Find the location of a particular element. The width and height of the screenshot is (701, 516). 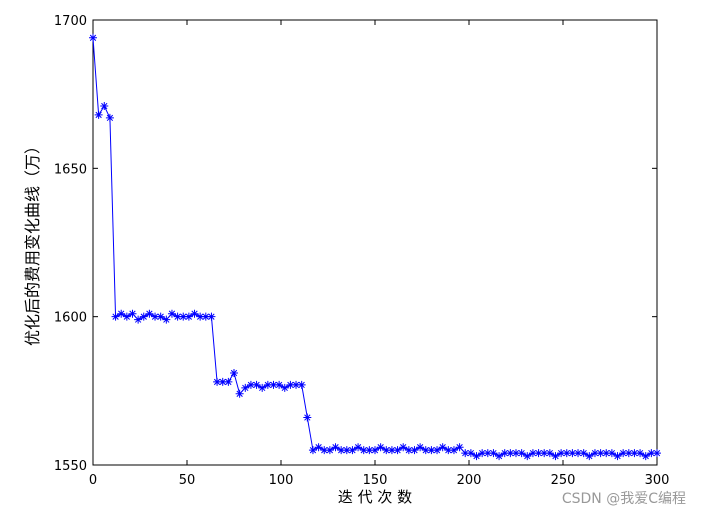

y-axis-label: 优化后的费用变化曲线（万） is located at coordinates (32, 242).